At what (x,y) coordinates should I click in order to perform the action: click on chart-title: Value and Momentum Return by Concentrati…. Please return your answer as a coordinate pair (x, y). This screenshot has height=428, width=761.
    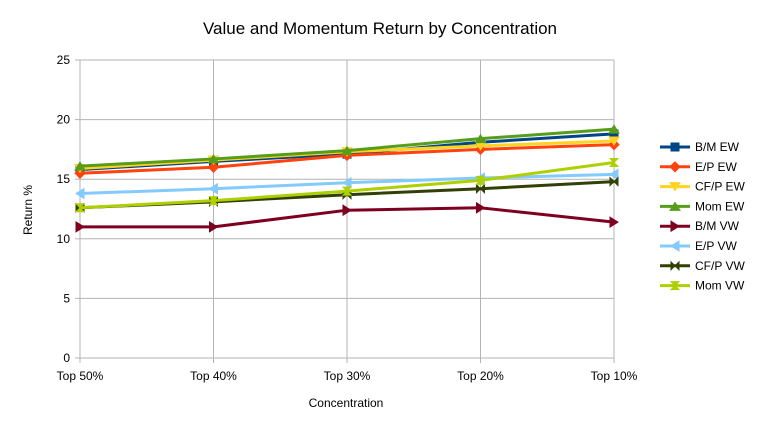
    Looking at the image, I should click on (380, 28).